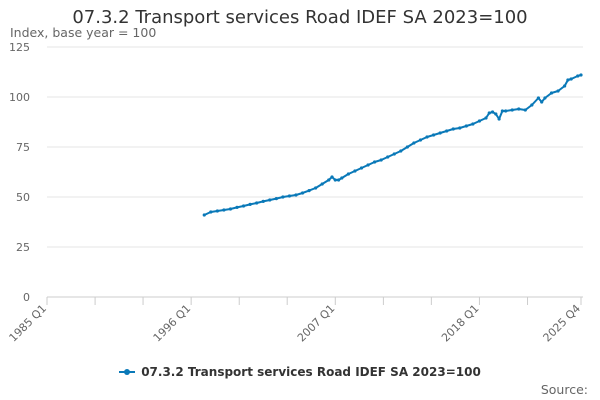  What do you see at coordinates (23, 247) in the screenshot?
I see `y-tick-label: 25` at bounding box center [23, 247].